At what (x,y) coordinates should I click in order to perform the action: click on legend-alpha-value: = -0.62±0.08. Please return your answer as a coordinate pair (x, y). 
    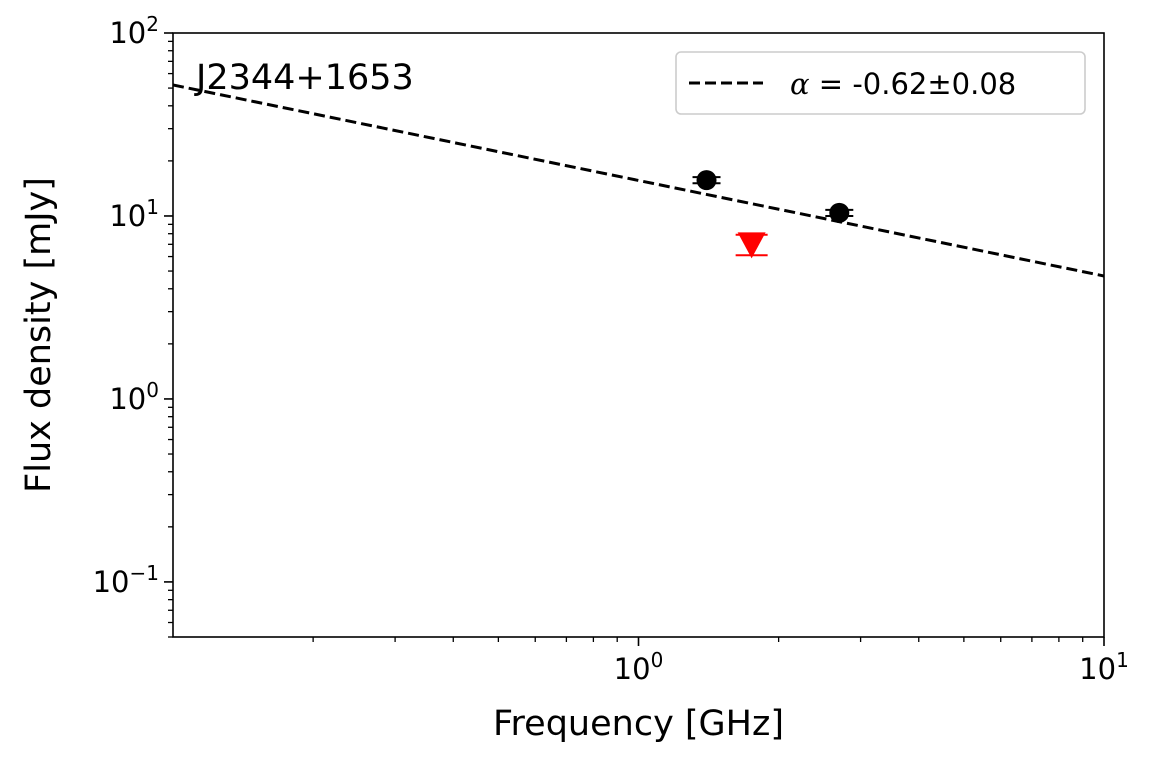
    Looking at the image, I should click on (913, 84).